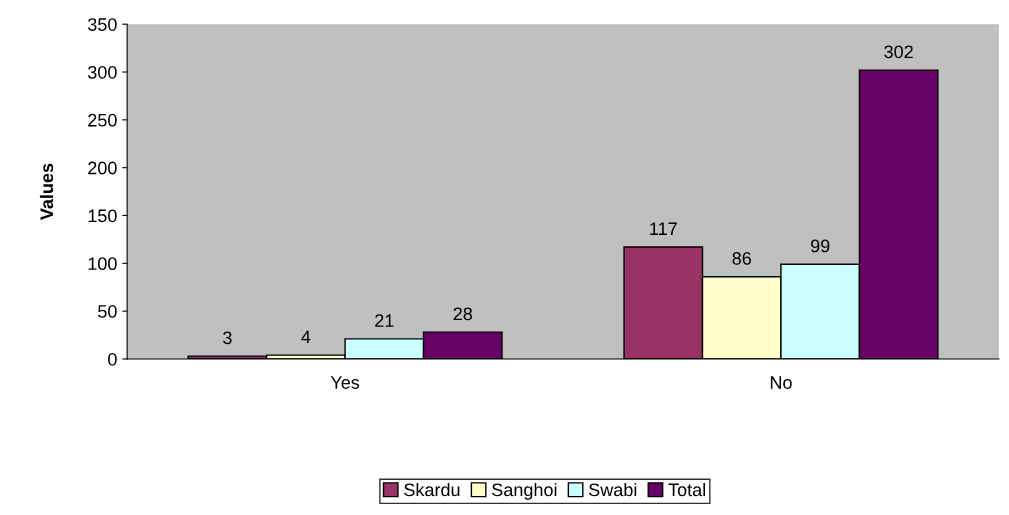 The width and height of the screenshot is (1009, 515). Describe the element at coordinates (102, 168) in the screenshot. I see `y-tick-label: 200` at that location.